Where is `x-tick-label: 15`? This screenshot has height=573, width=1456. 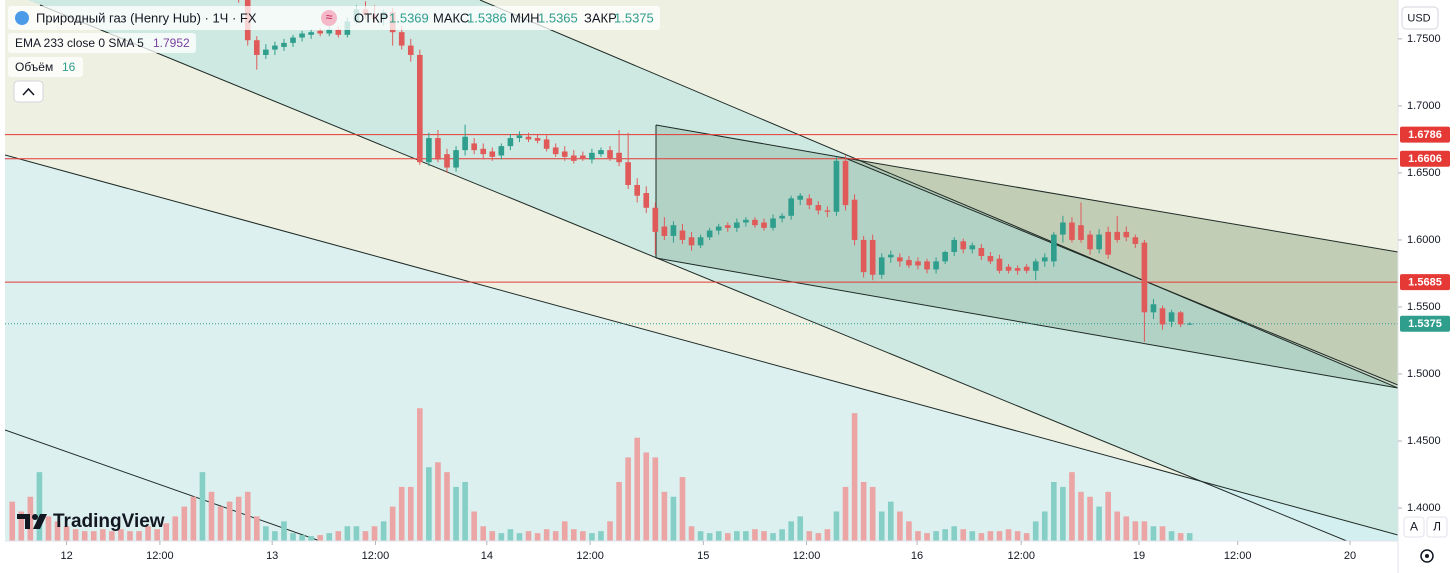
x-tick-label: 15 is located at coordinates (703, 556).